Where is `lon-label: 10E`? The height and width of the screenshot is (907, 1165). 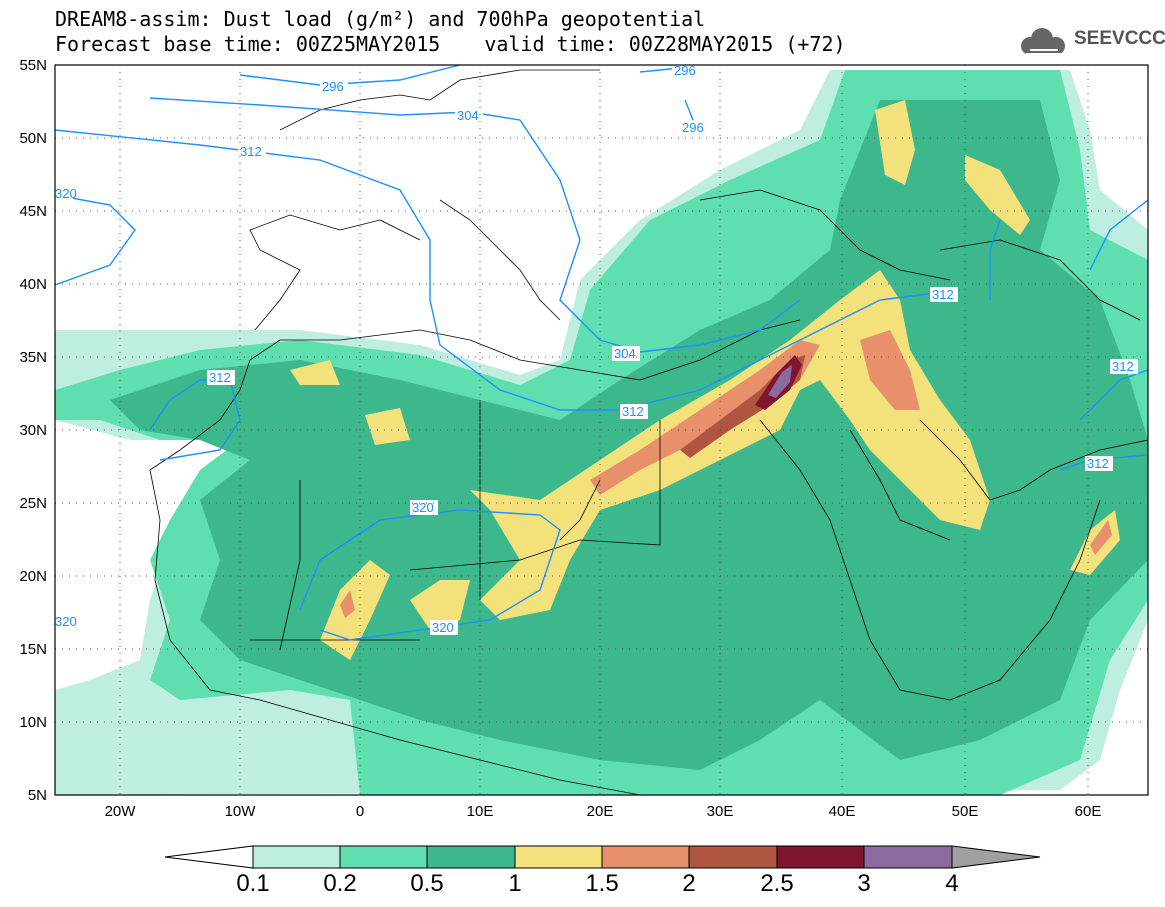 lon-label: 10E is located at coordinates (480, 811).